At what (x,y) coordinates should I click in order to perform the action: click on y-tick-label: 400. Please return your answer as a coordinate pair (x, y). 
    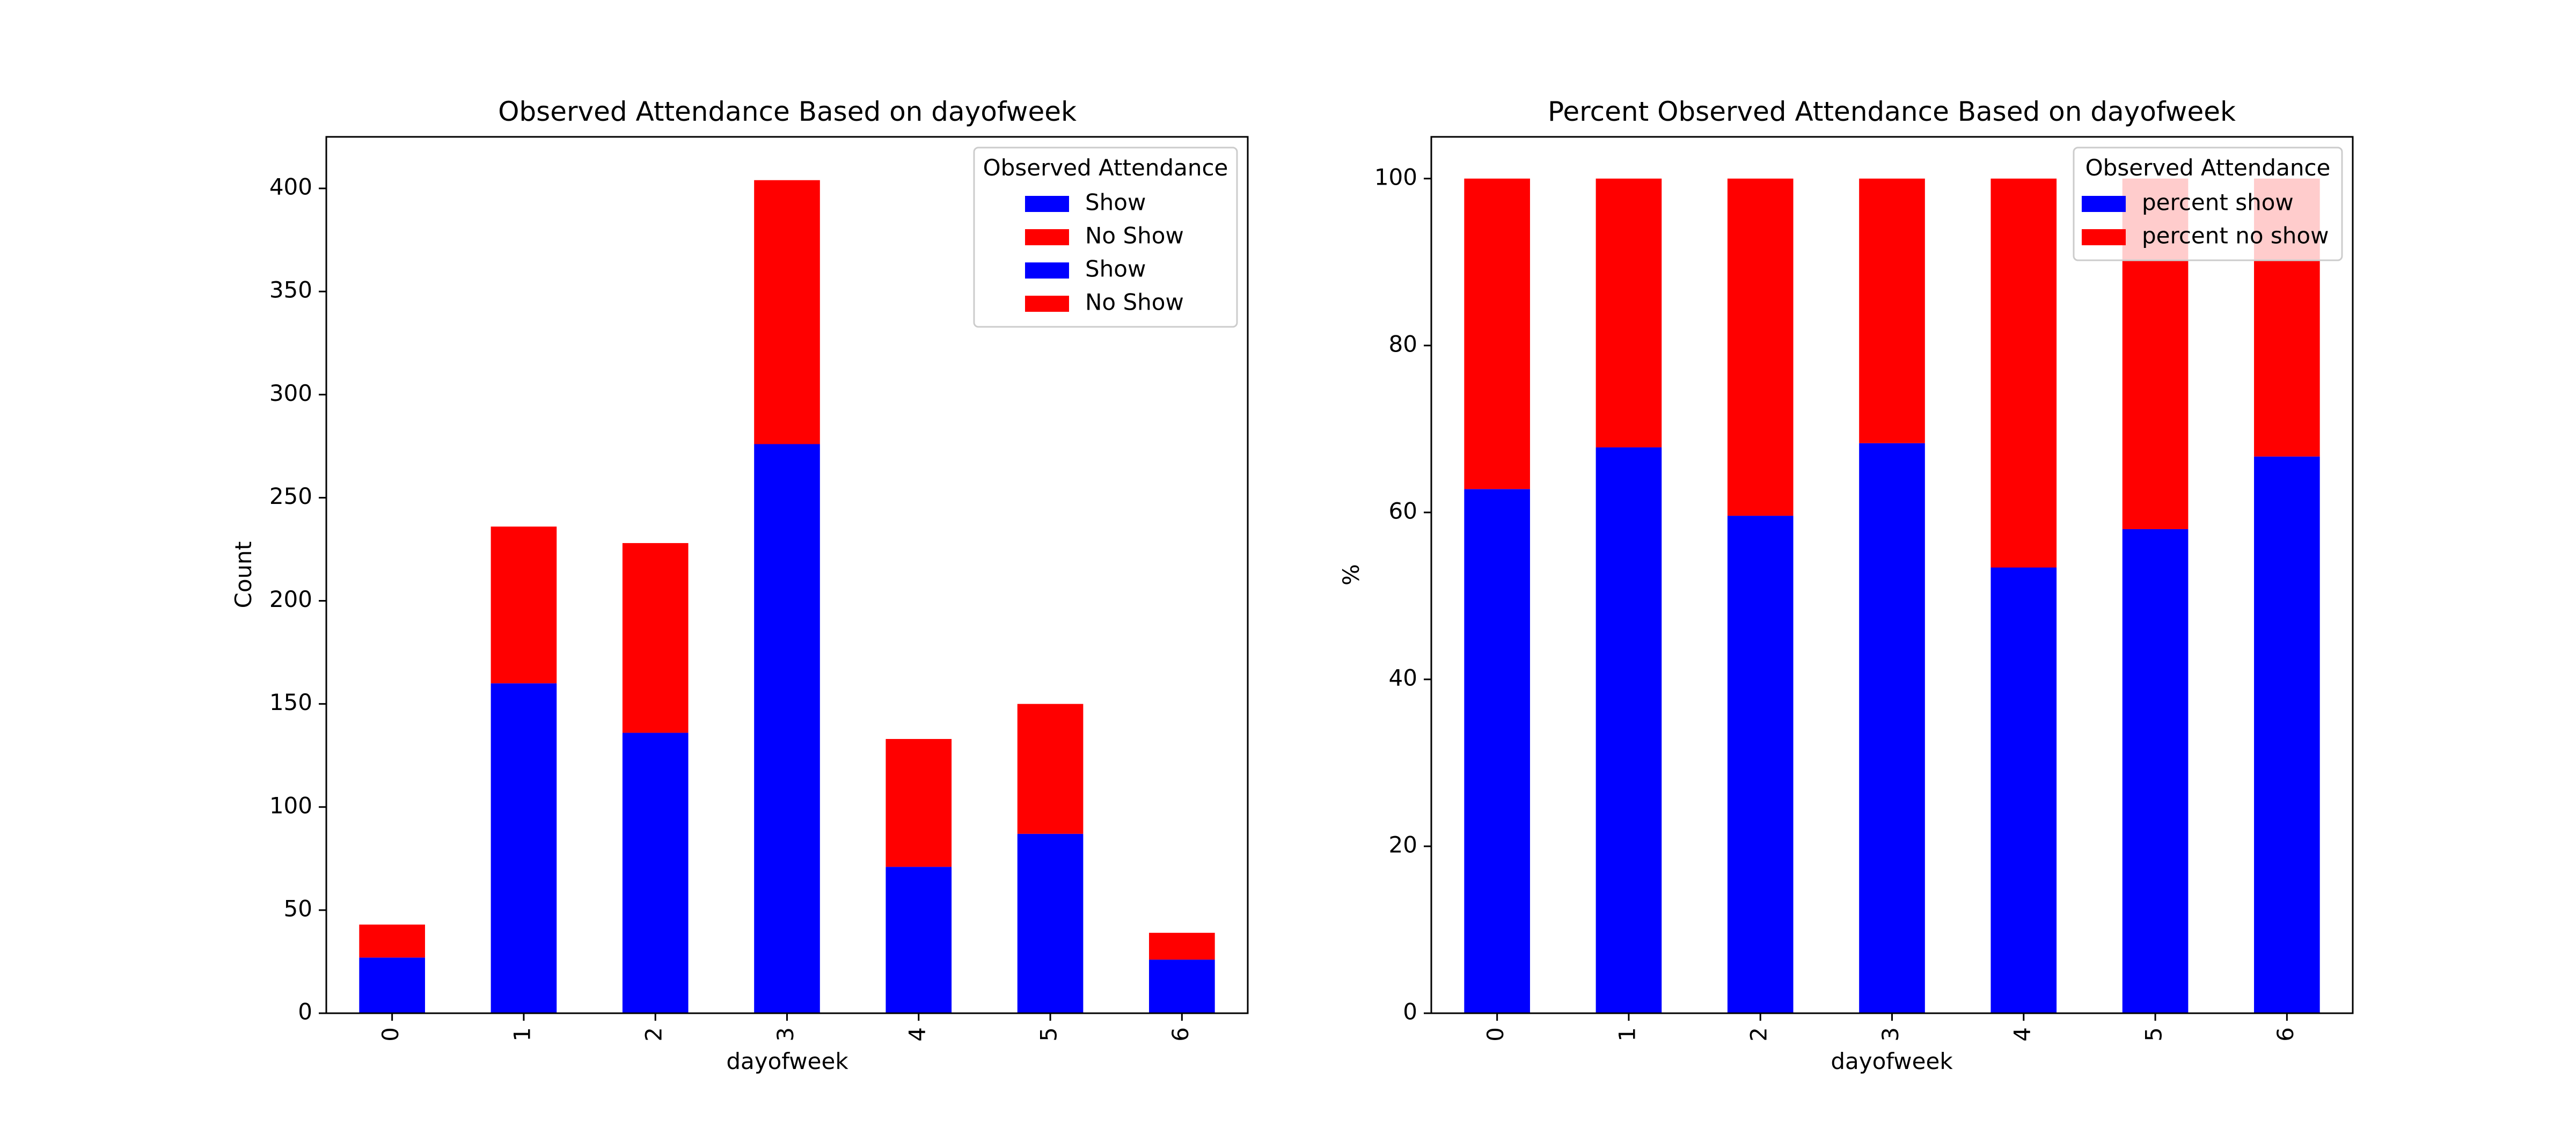
    Looking at the image, I should click on (290, 187).